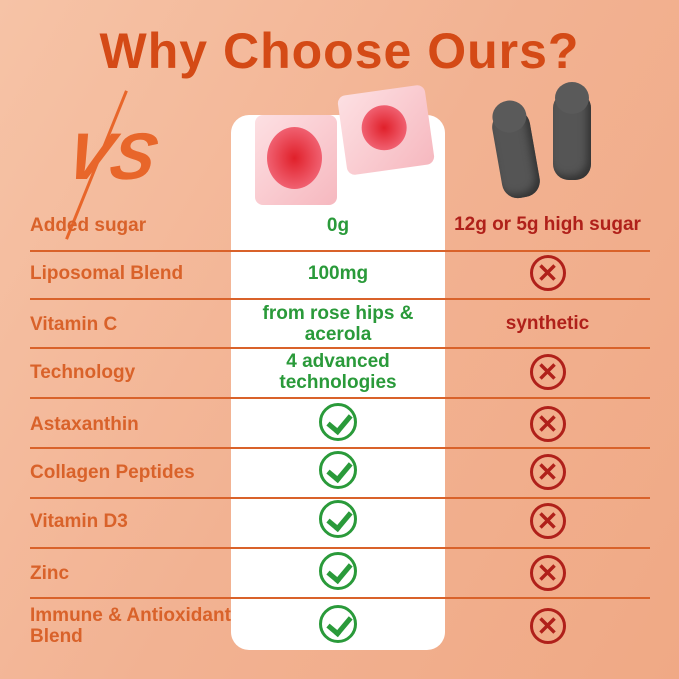 The height and width of the screenshot is (679, 679). I want to click on row-label: Collagen Peptides, so click(112, 472).